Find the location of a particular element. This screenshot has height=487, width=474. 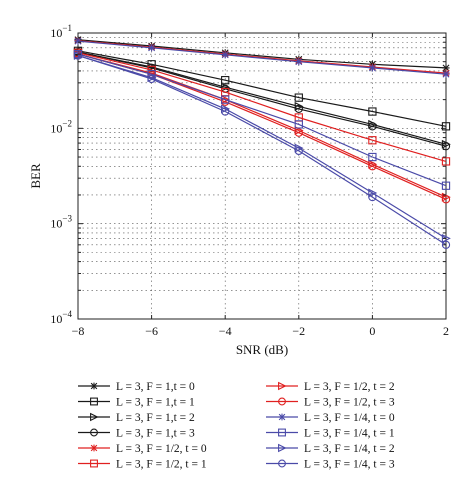

legend-item: L = 3, F = 1/4, t = 2 is located at coordinates (330, 449).